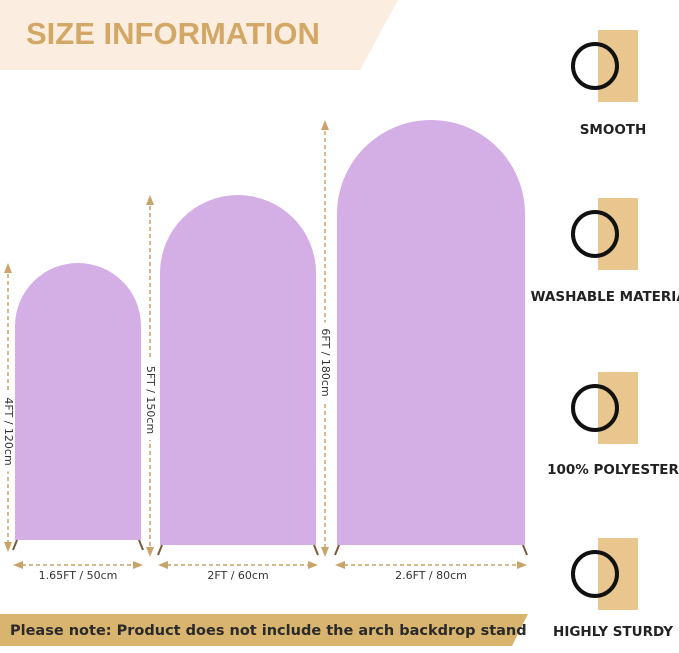 The height and width of the screenshot is (653, 679). Describe the element at coordinates (613, 470) in the screenshot. I see `feature-label: 100% POLYESTER` at that location.